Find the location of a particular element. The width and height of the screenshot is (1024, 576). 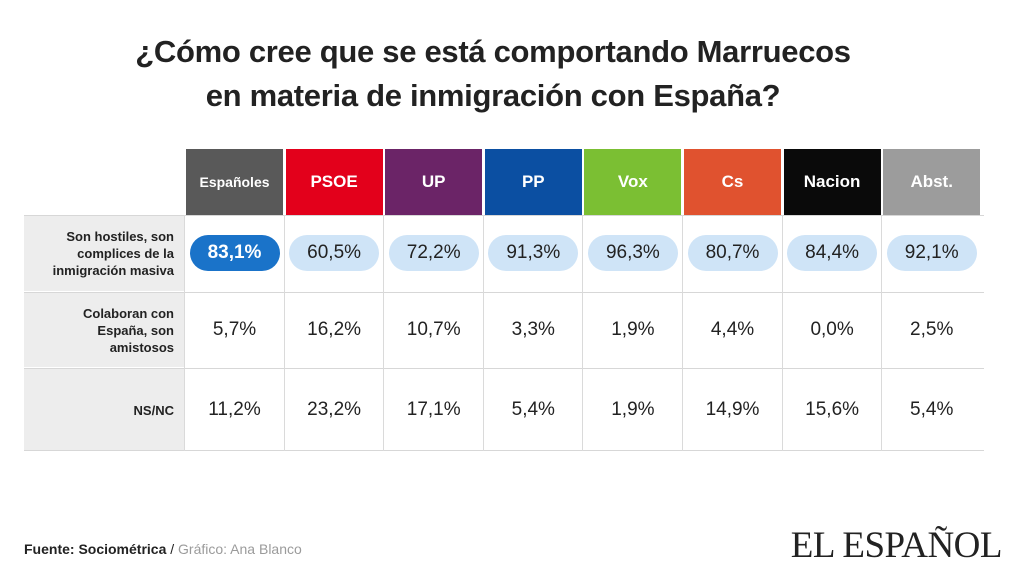

value-cell-2-1: 23,2% is located at coordinates (334, 409).